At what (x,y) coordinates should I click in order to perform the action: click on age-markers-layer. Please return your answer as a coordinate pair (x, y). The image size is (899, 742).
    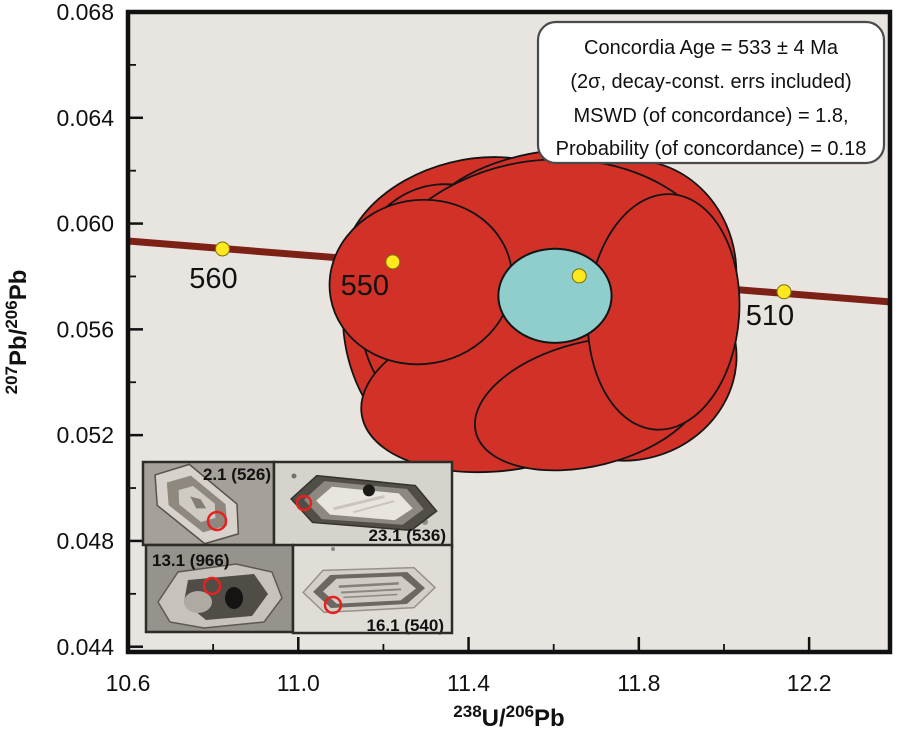
    Looking at the image, I should click on (503, 270).